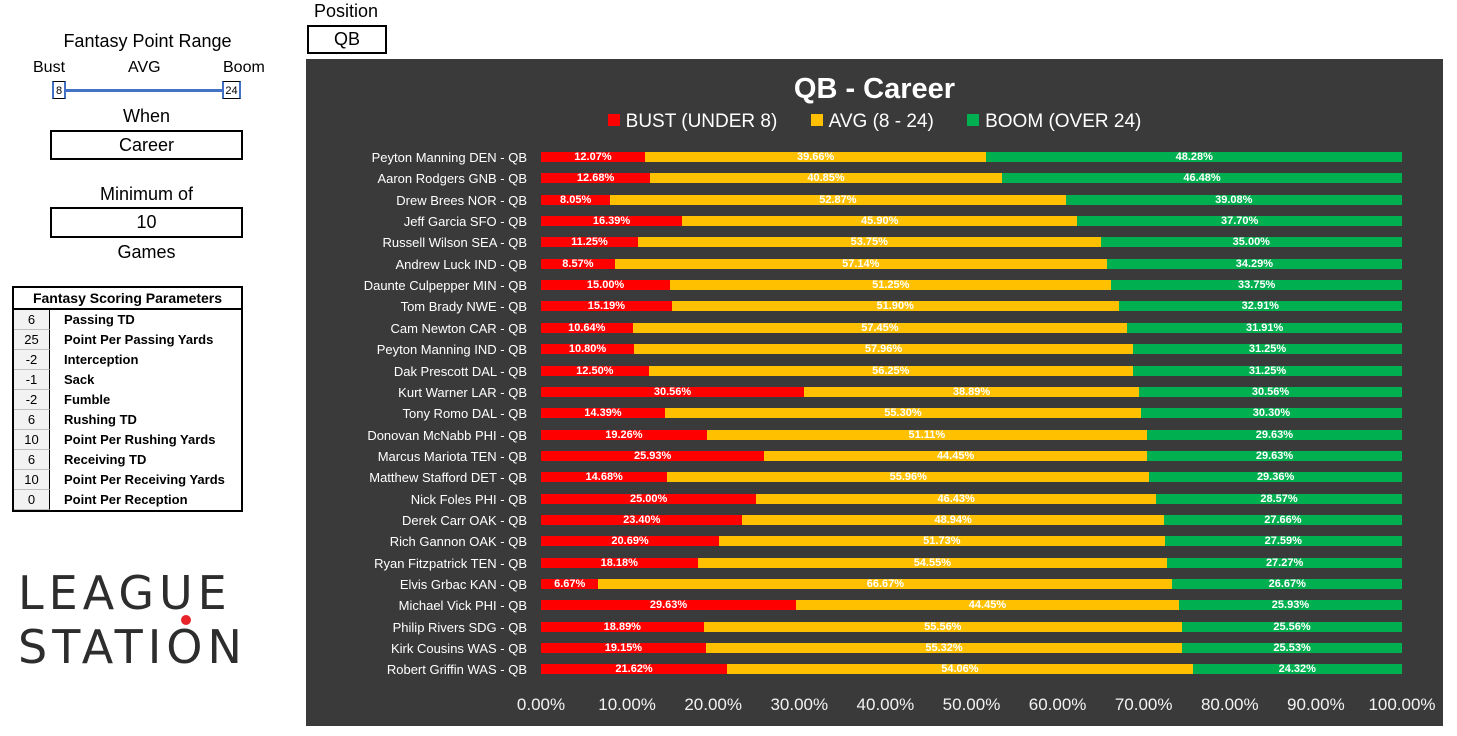  What do you see at coordinates (448, 478) in the screenshot?
I see `category-label: Matthew Stafford DET - QB` at bounding box center [448, 478].